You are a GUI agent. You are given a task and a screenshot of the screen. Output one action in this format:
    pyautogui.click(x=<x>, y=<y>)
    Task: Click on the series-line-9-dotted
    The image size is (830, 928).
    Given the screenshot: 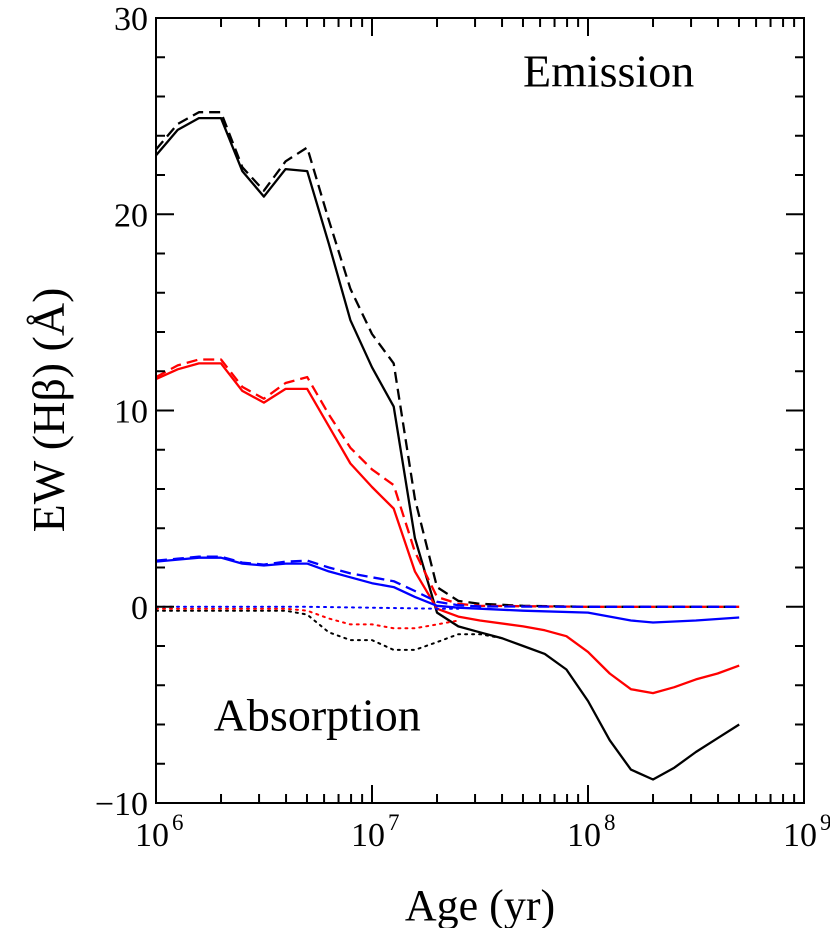 What is the action you would take?
    pyautogui.click(x=307, y=607)
    